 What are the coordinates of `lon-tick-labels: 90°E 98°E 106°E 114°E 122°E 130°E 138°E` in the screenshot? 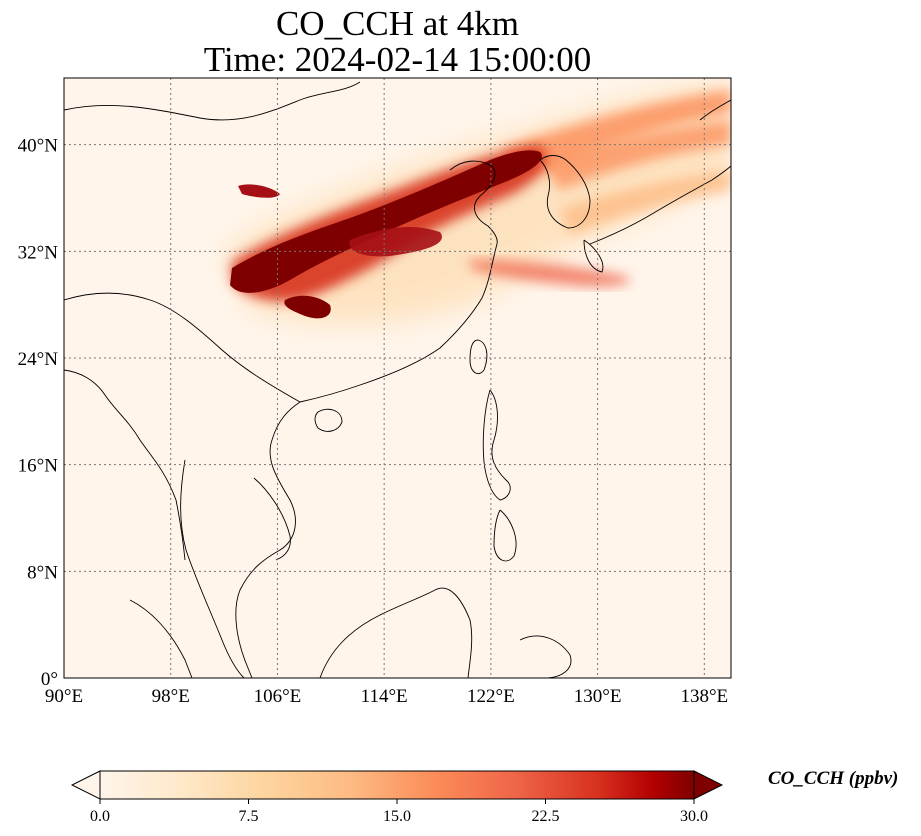 It's located at (386, 696).